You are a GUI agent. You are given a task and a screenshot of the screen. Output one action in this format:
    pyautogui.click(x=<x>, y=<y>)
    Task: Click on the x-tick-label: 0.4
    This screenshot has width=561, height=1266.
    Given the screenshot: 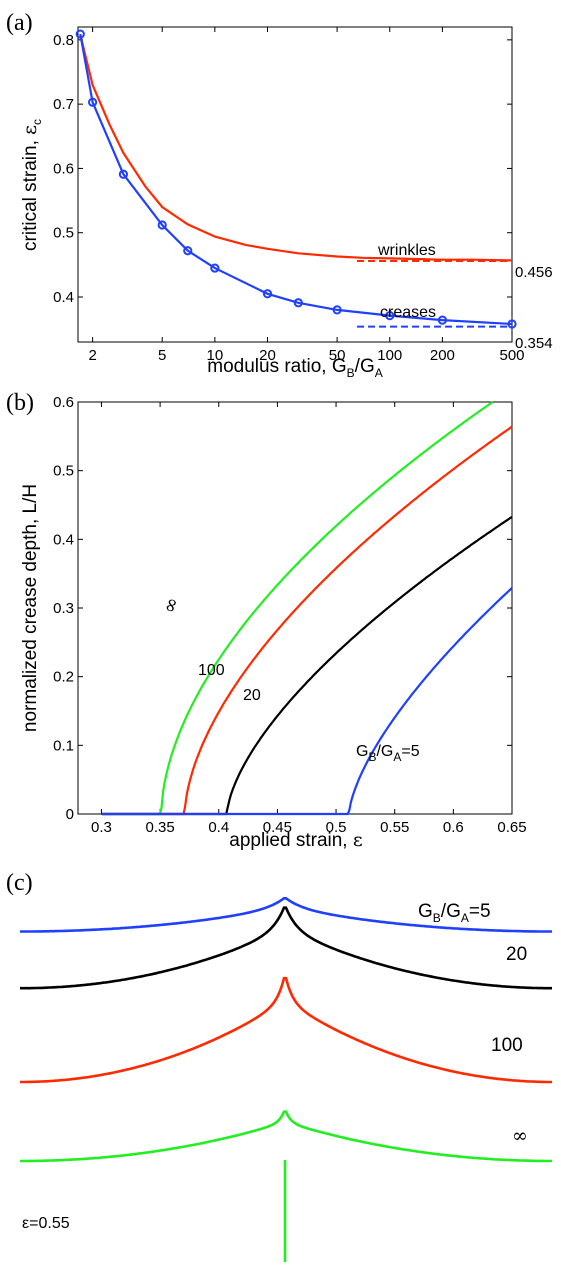 What is the action you would take?
    pyautogui.click(x=218, y=827)
    